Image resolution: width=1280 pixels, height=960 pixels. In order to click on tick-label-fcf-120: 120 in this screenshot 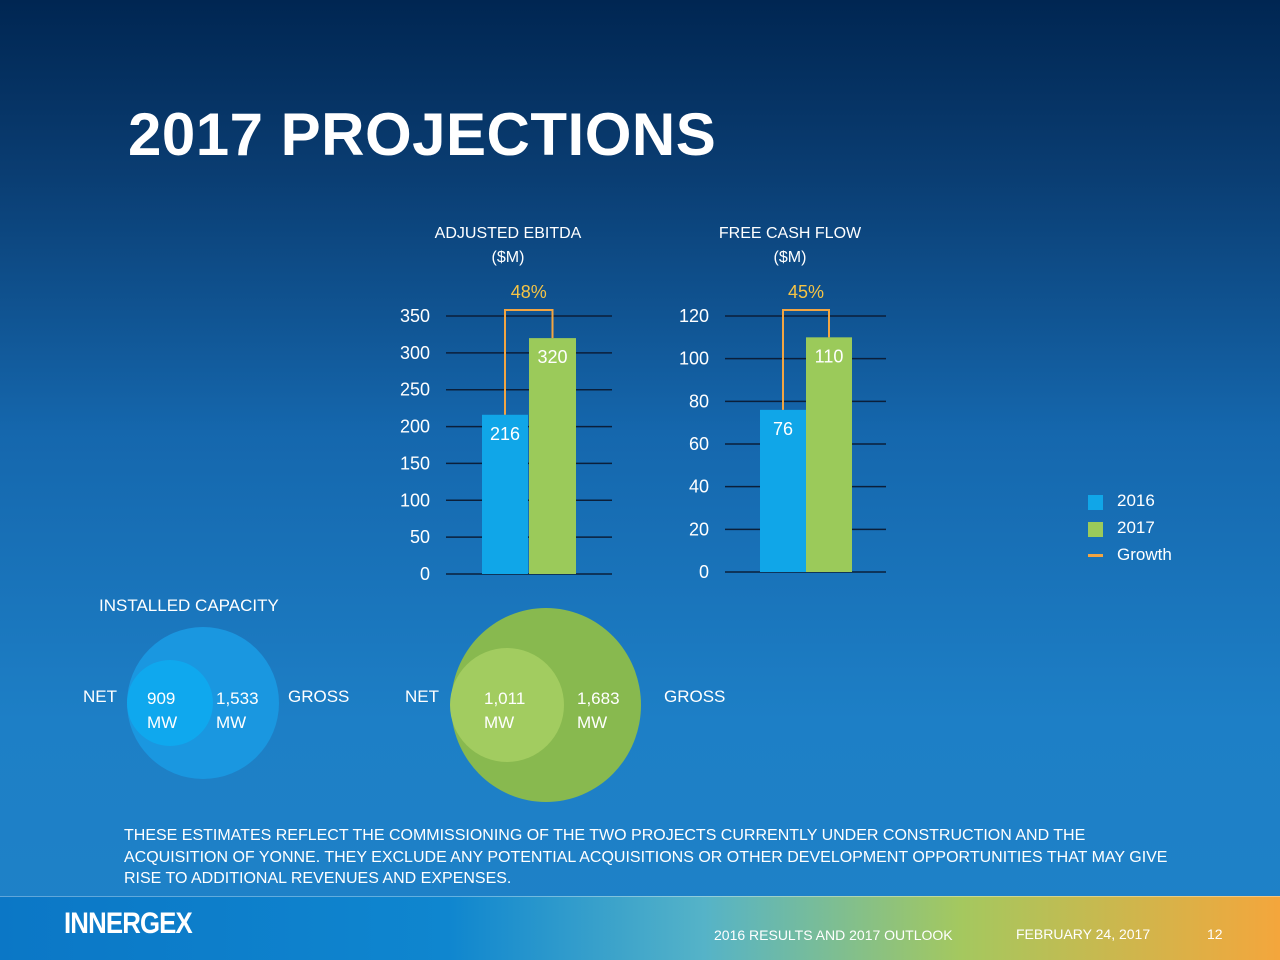, I will do `click(694, 316)`.